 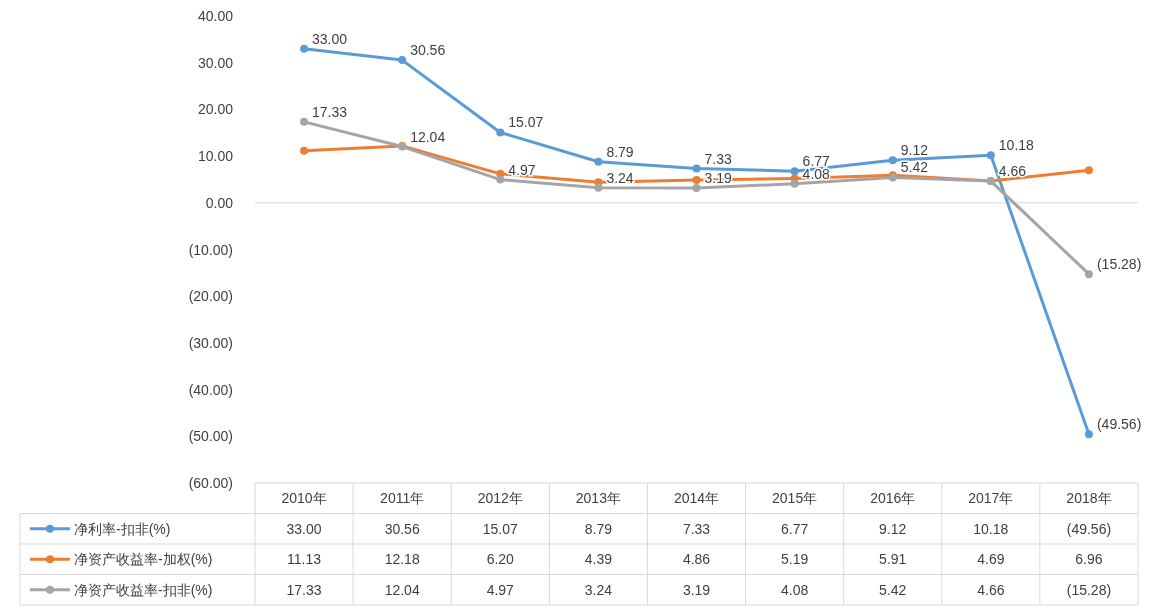 What do you see at coordinates (914, 167) in the screenshot?
I see `annotation: 5.42` at bounding box center [914, 167].